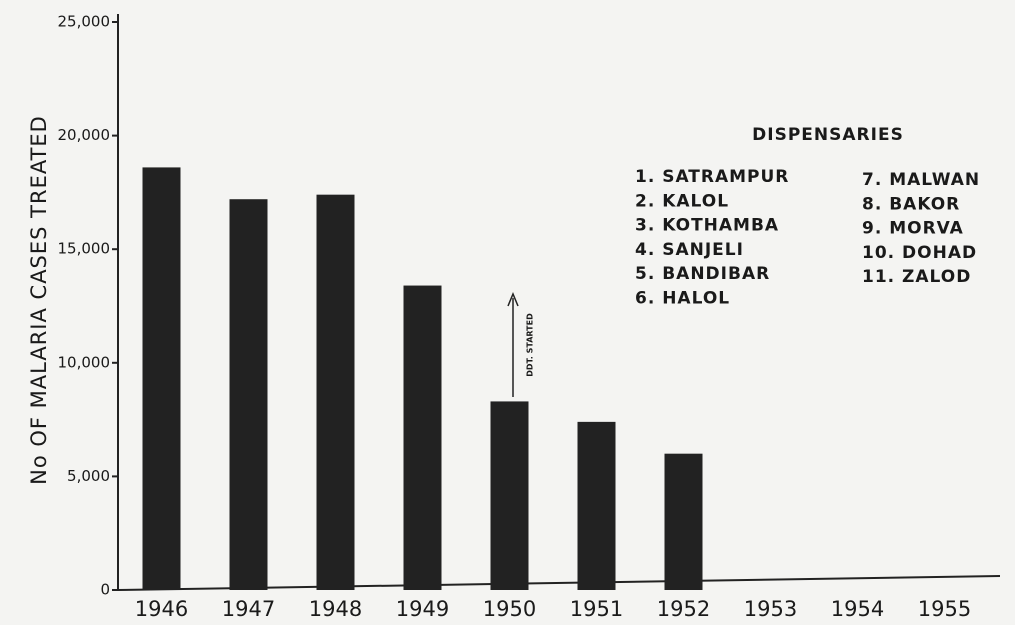 Image resolution: width=1015 pixels, height=625 pixels. Describe the element at coordinates (916, 277) in the screenshot. I see `legend-item: 11. ZALOD` at that location.